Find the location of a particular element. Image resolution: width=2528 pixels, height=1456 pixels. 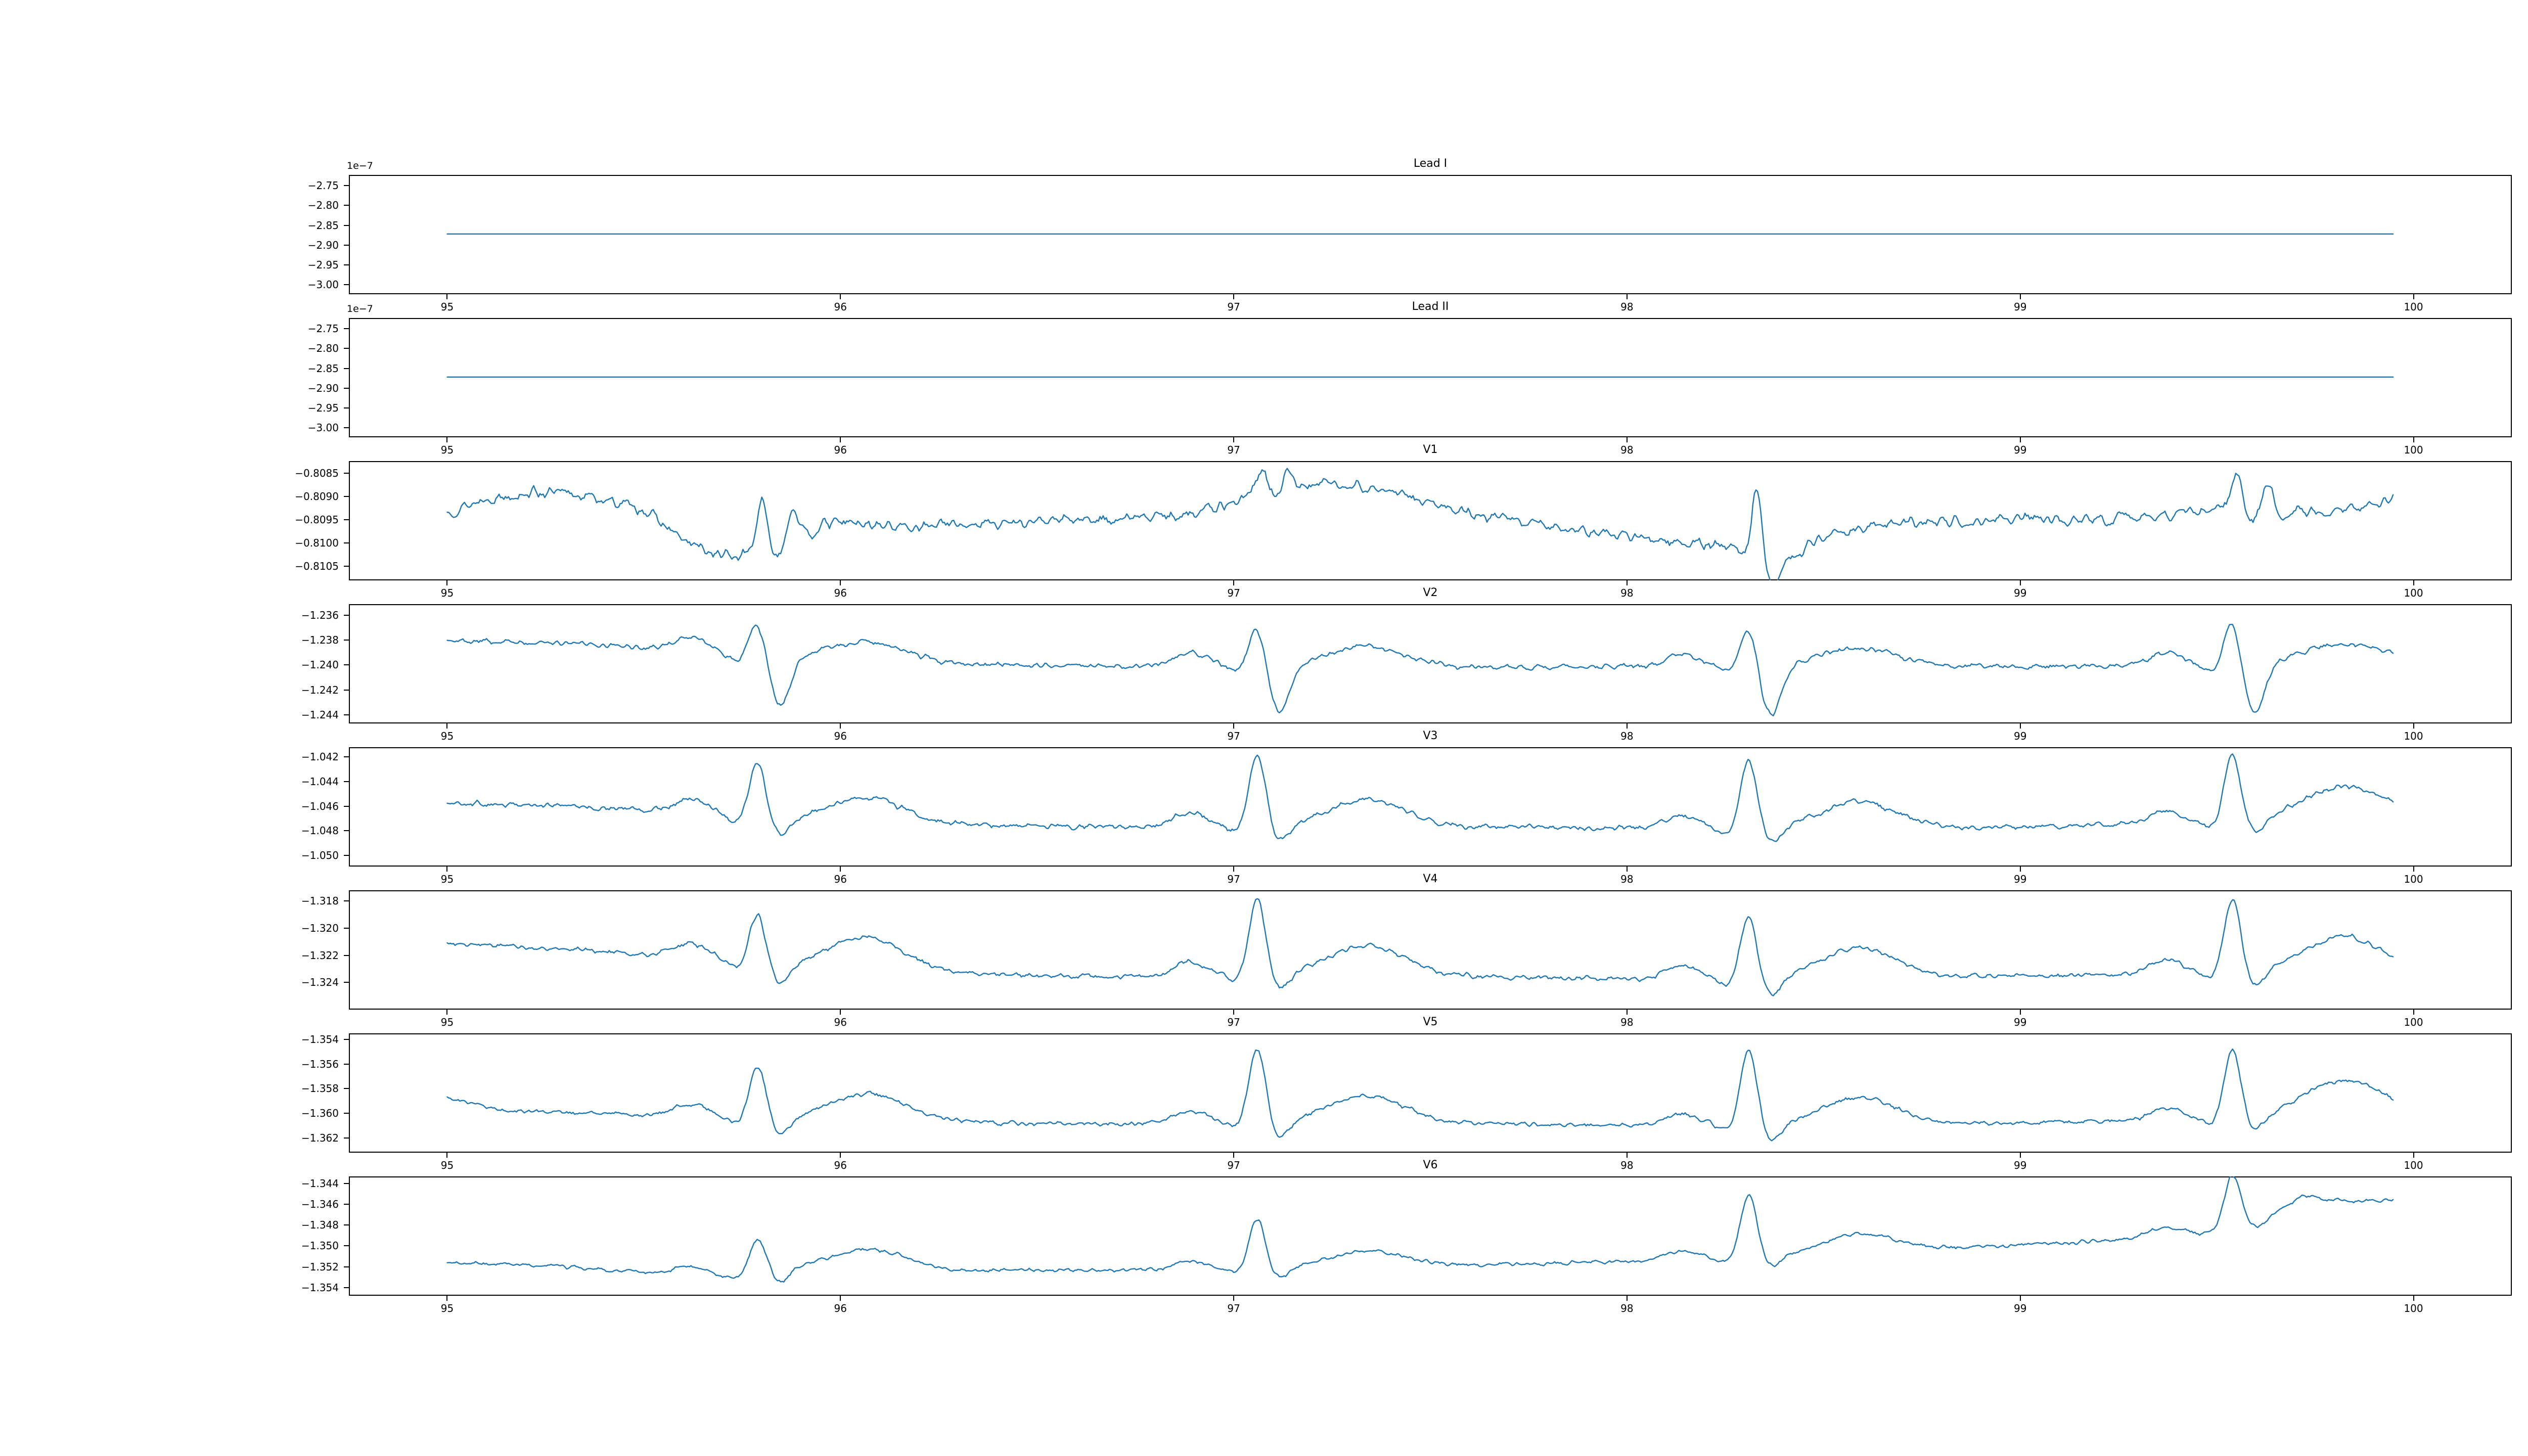

y-tick-label: −0.8095 is located at coordinates (317, 519).